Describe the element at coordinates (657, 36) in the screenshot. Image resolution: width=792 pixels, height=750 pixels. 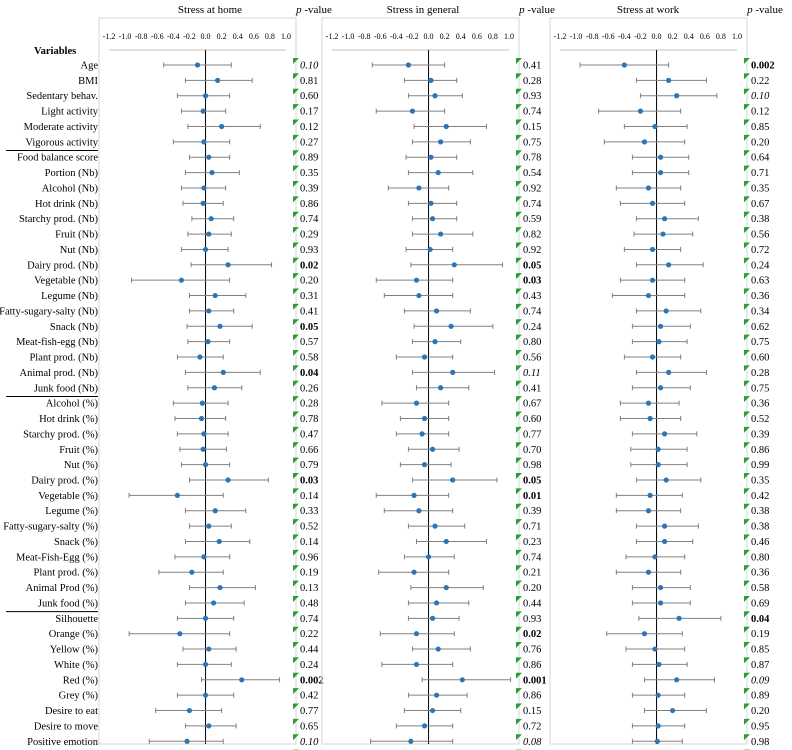
I see `tick-label: 0.0` at that location.